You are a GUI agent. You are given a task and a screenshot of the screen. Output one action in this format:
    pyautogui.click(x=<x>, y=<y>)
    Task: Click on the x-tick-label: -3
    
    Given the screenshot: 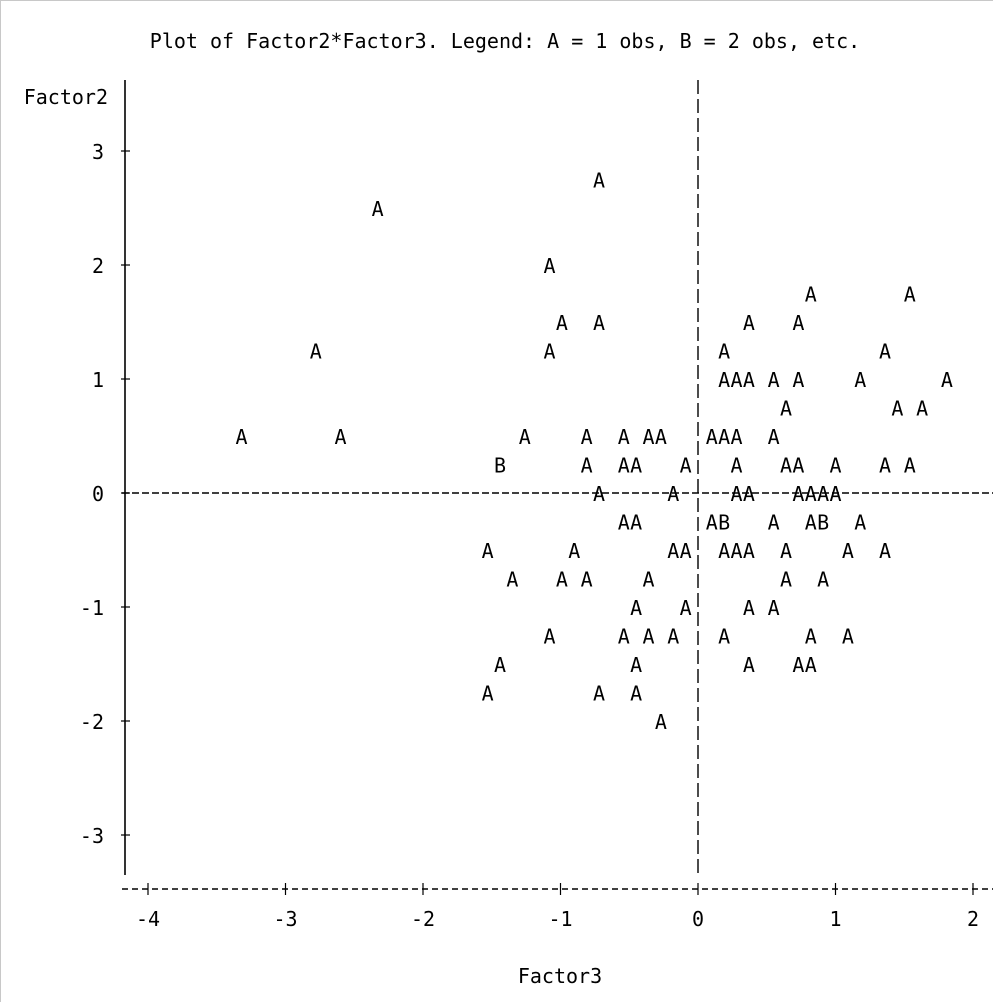 What is the action you would take?
    pyautogui.click(x=285, y=919)
    